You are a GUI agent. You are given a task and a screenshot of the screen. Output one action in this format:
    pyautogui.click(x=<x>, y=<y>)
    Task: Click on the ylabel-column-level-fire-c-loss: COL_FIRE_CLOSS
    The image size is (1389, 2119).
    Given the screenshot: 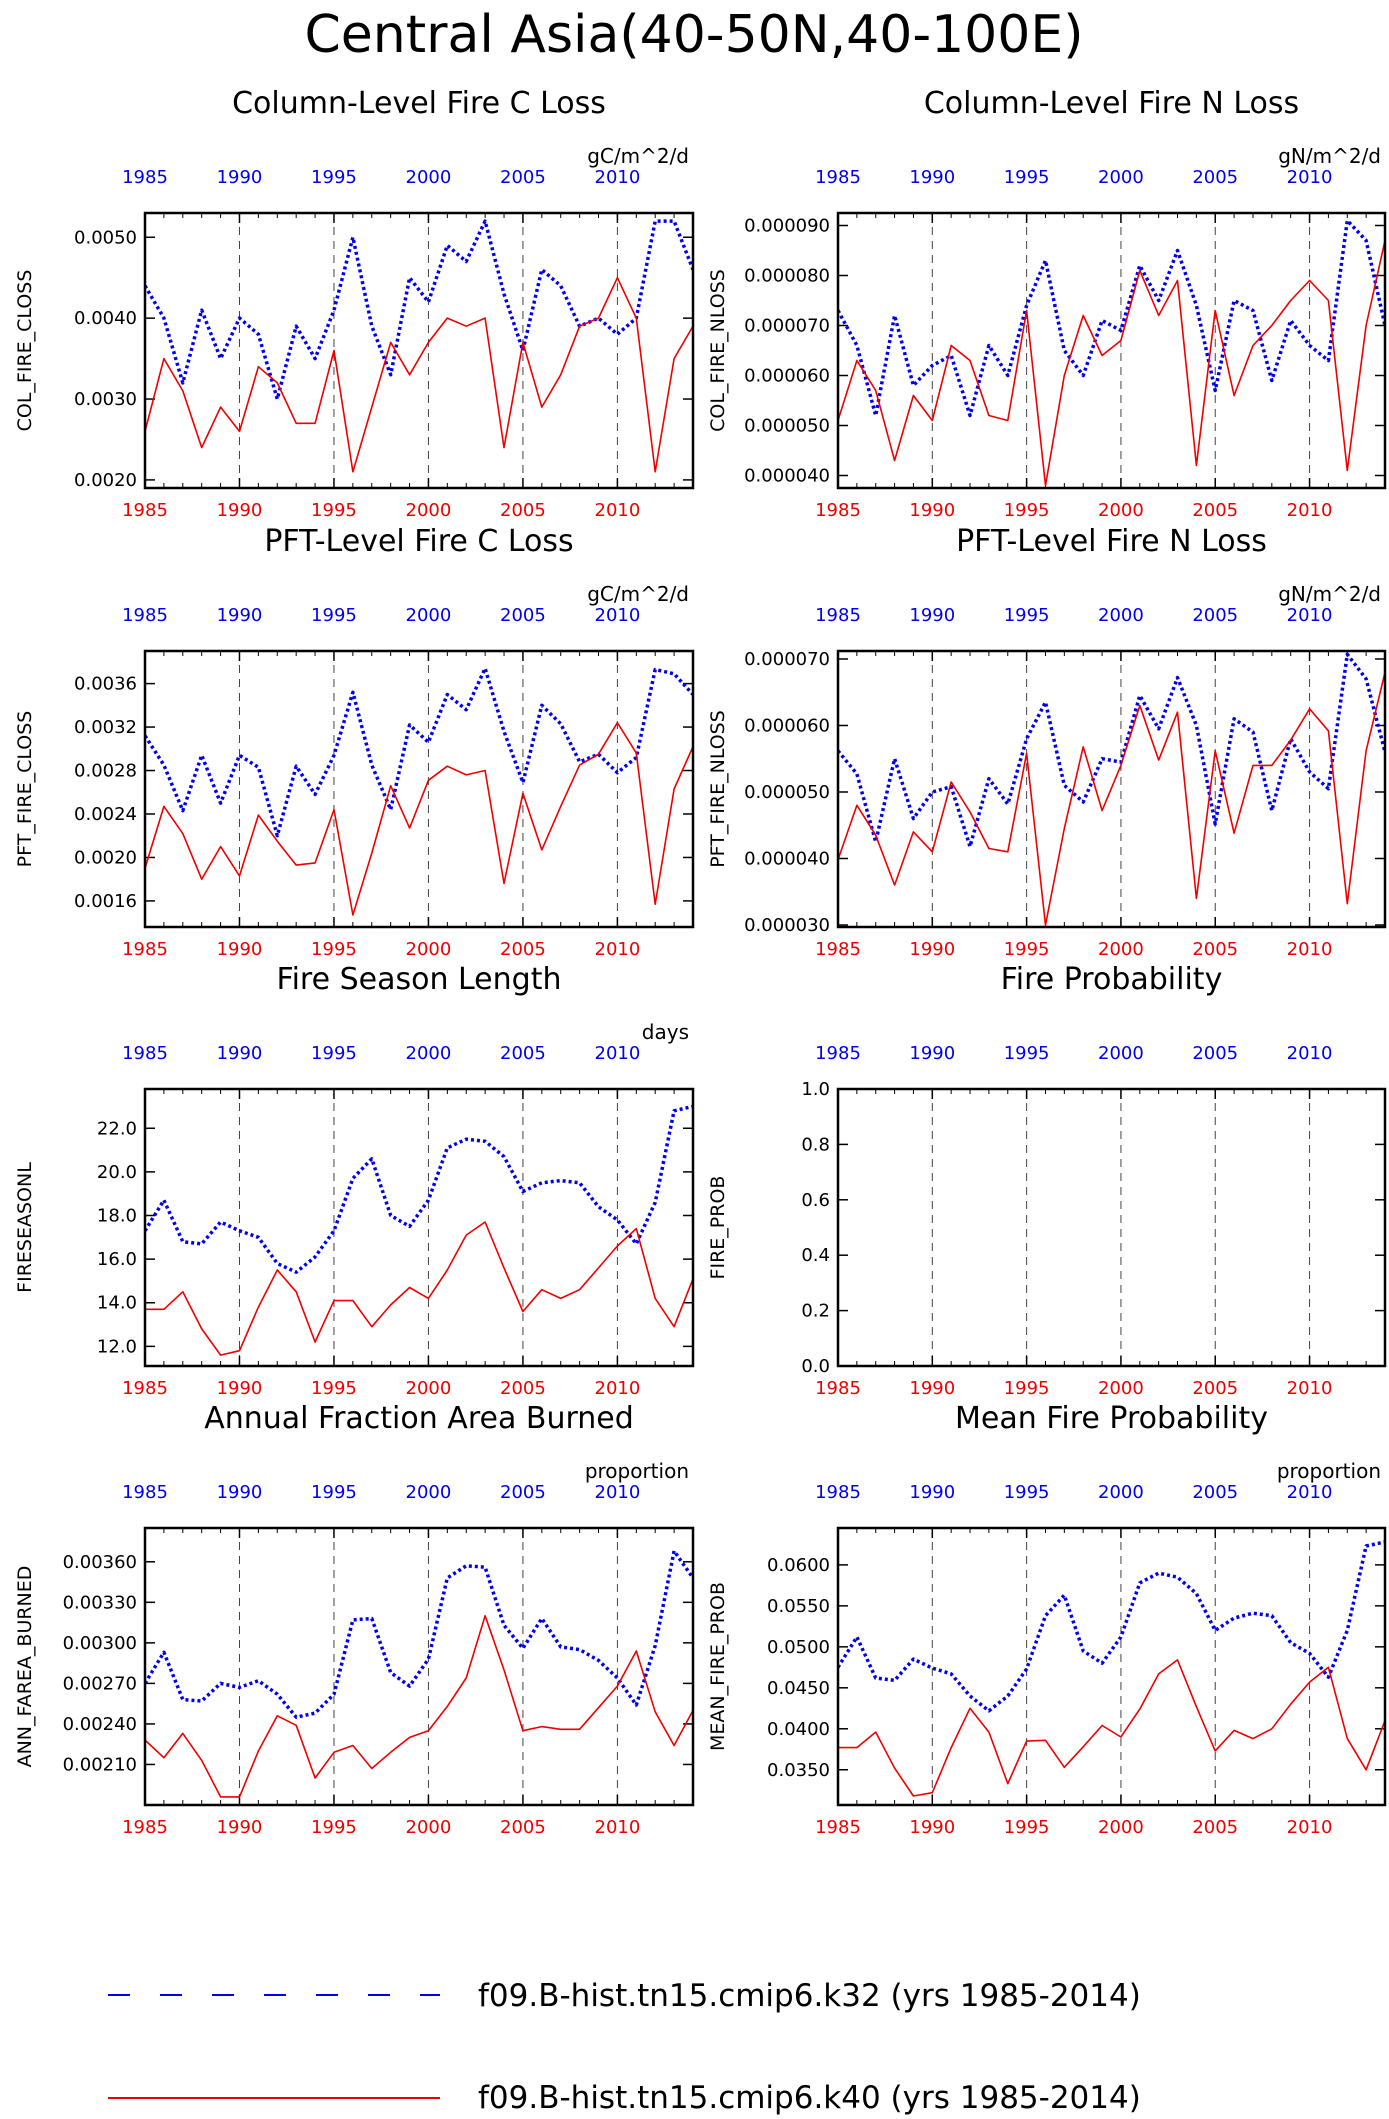 What is the action you would take?
    pyautogui.click(x=25, y=351)
    